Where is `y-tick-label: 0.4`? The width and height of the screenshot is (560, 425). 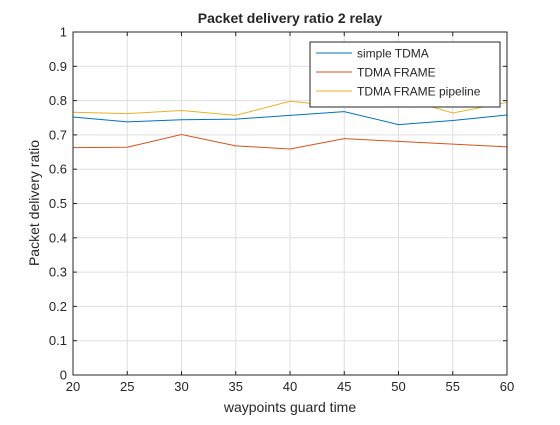 y-tick-label: 0.4 is located at coordinates (58, 237).